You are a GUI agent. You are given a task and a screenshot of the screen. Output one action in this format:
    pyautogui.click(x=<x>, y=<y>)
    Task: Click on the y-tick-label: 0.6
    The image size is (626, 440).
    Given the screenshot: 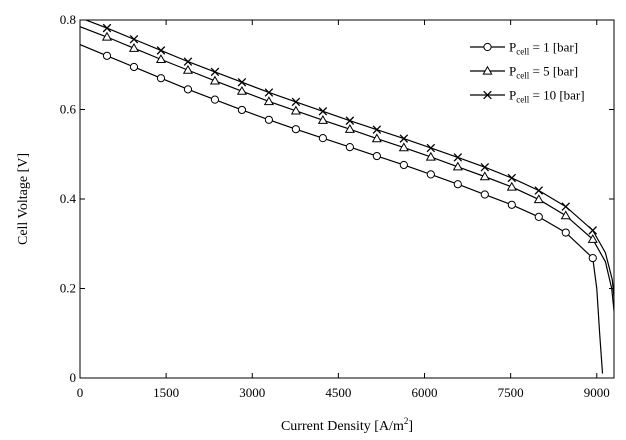 What is the action you would take?
    pyautogui.click(x=68, y=109)
    